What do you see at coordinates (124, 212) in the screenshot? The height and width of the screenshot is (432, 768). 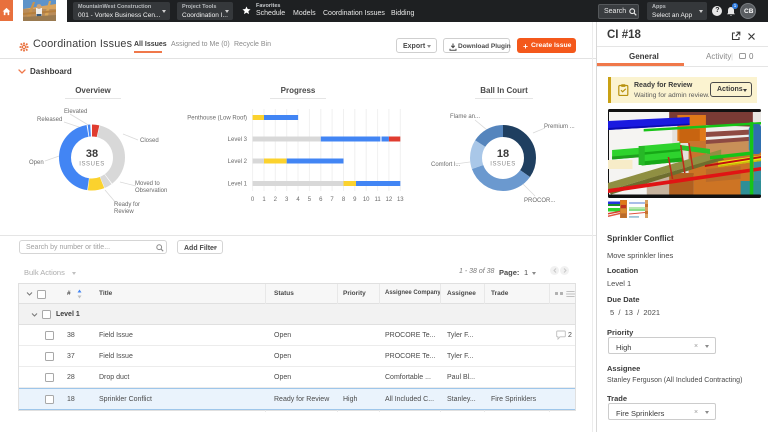 I see `svg-text: Review` at bounding box center [124, 212].